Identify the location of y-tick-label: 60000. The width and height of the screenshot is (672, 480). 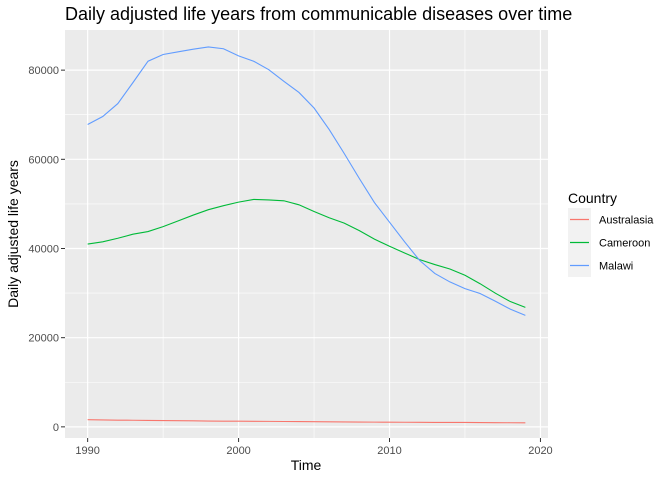
(43, 160).